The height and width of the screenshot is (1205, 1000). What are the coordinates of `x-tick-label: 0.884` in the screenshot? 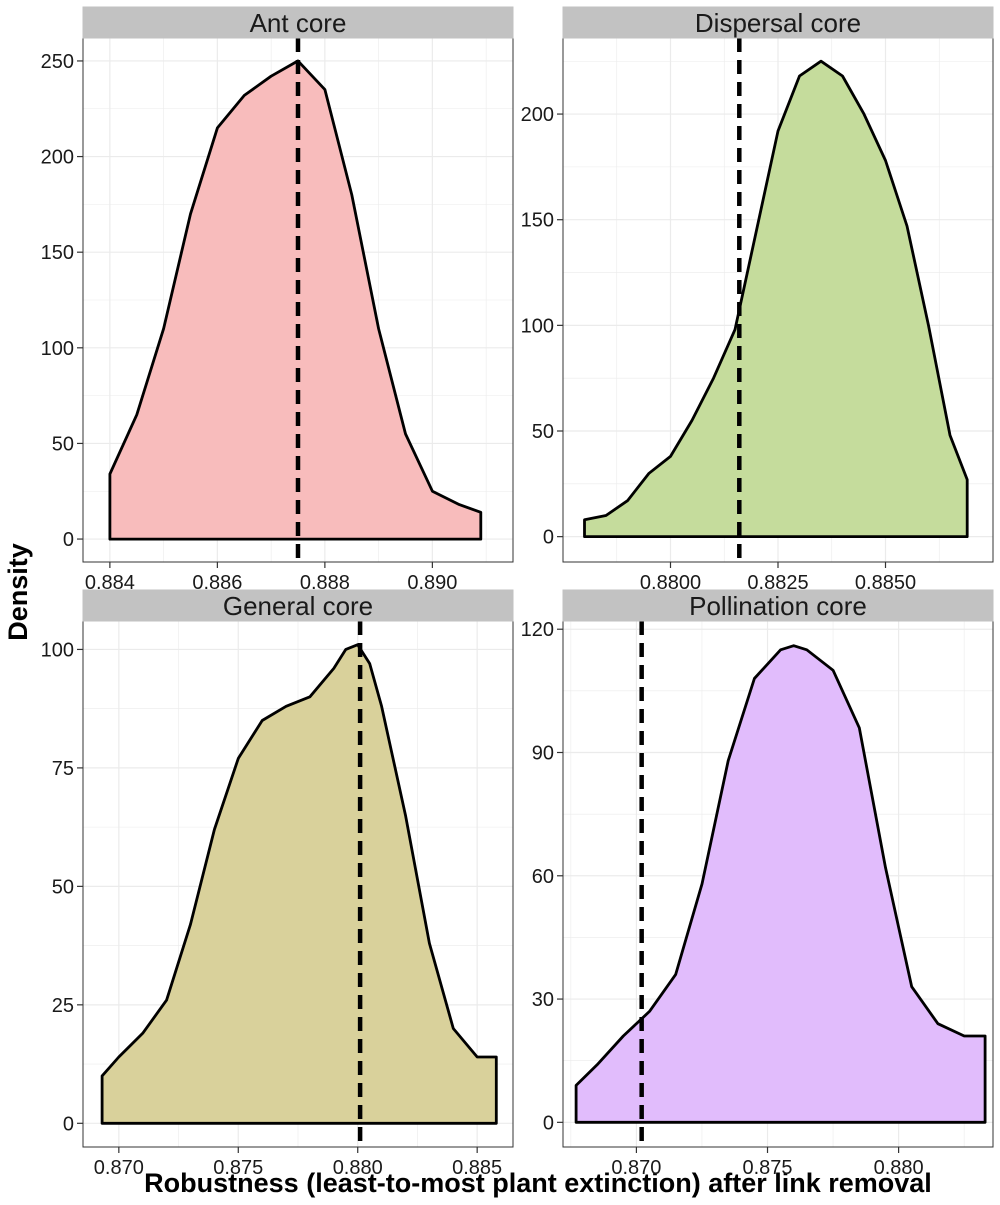 It's located at (110, 583).